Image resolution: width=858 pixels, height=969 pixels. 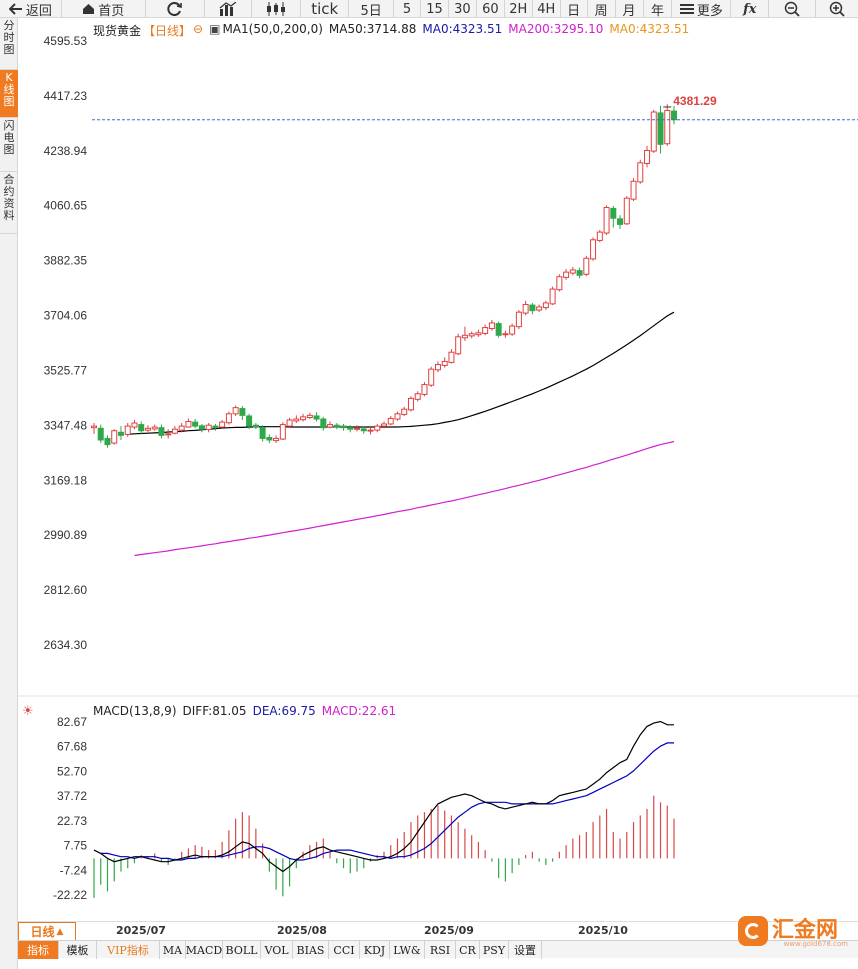 I want to click on legend-ma1: MA1(50,0,200,0), so click(x=272, y=29).